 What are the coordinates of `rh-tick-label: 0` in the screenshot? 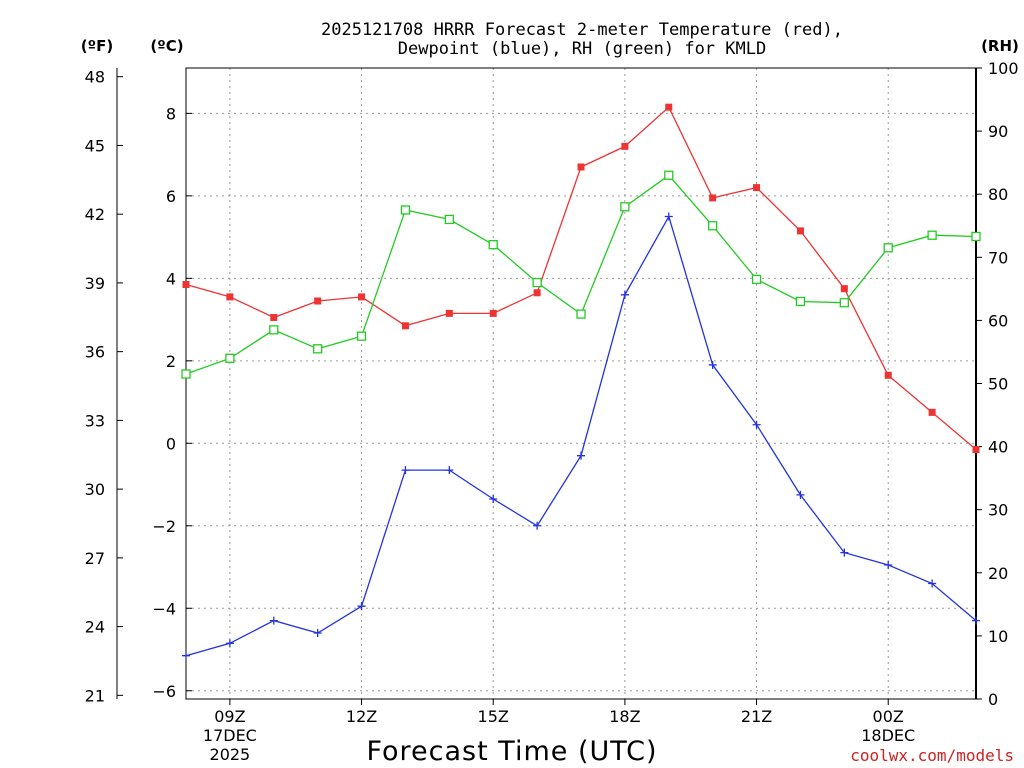 It's located at (993, 699).